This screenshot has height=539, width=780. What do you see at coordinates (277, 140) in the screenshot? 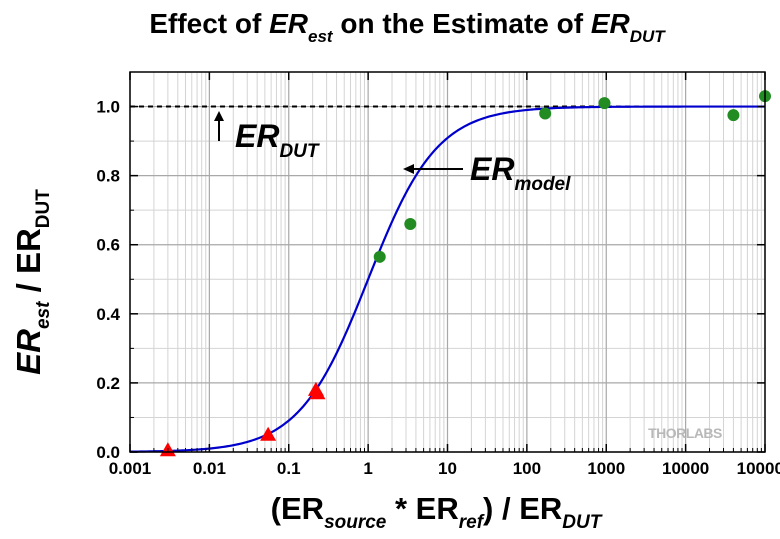
I see `annotation-er-dut-label: ERDUT` at bounding box center [277, 140].